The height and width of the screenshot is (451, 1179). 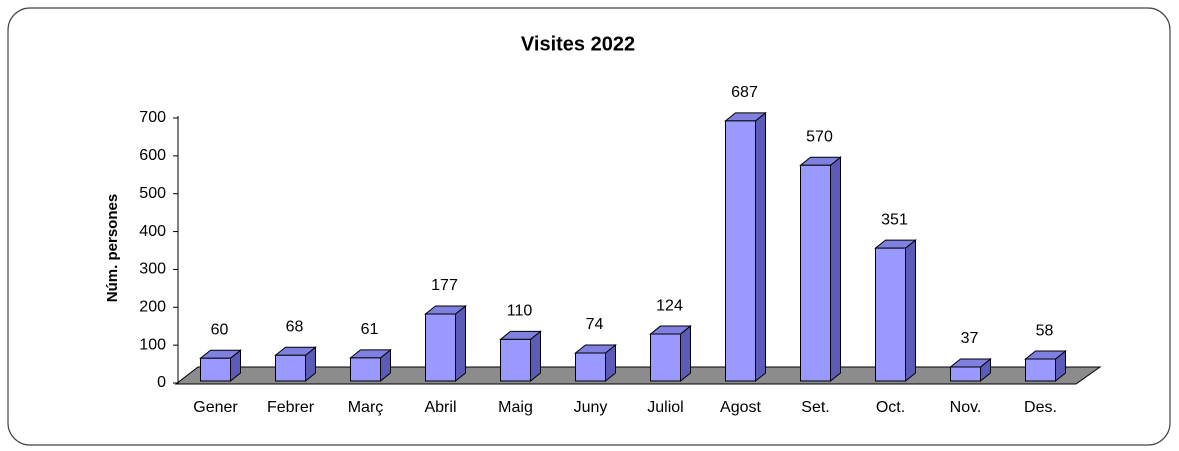 What do you see at coordinates (220, 330) in the screenshot?
I see `data-label: 60` at bounding box center [220, 330].